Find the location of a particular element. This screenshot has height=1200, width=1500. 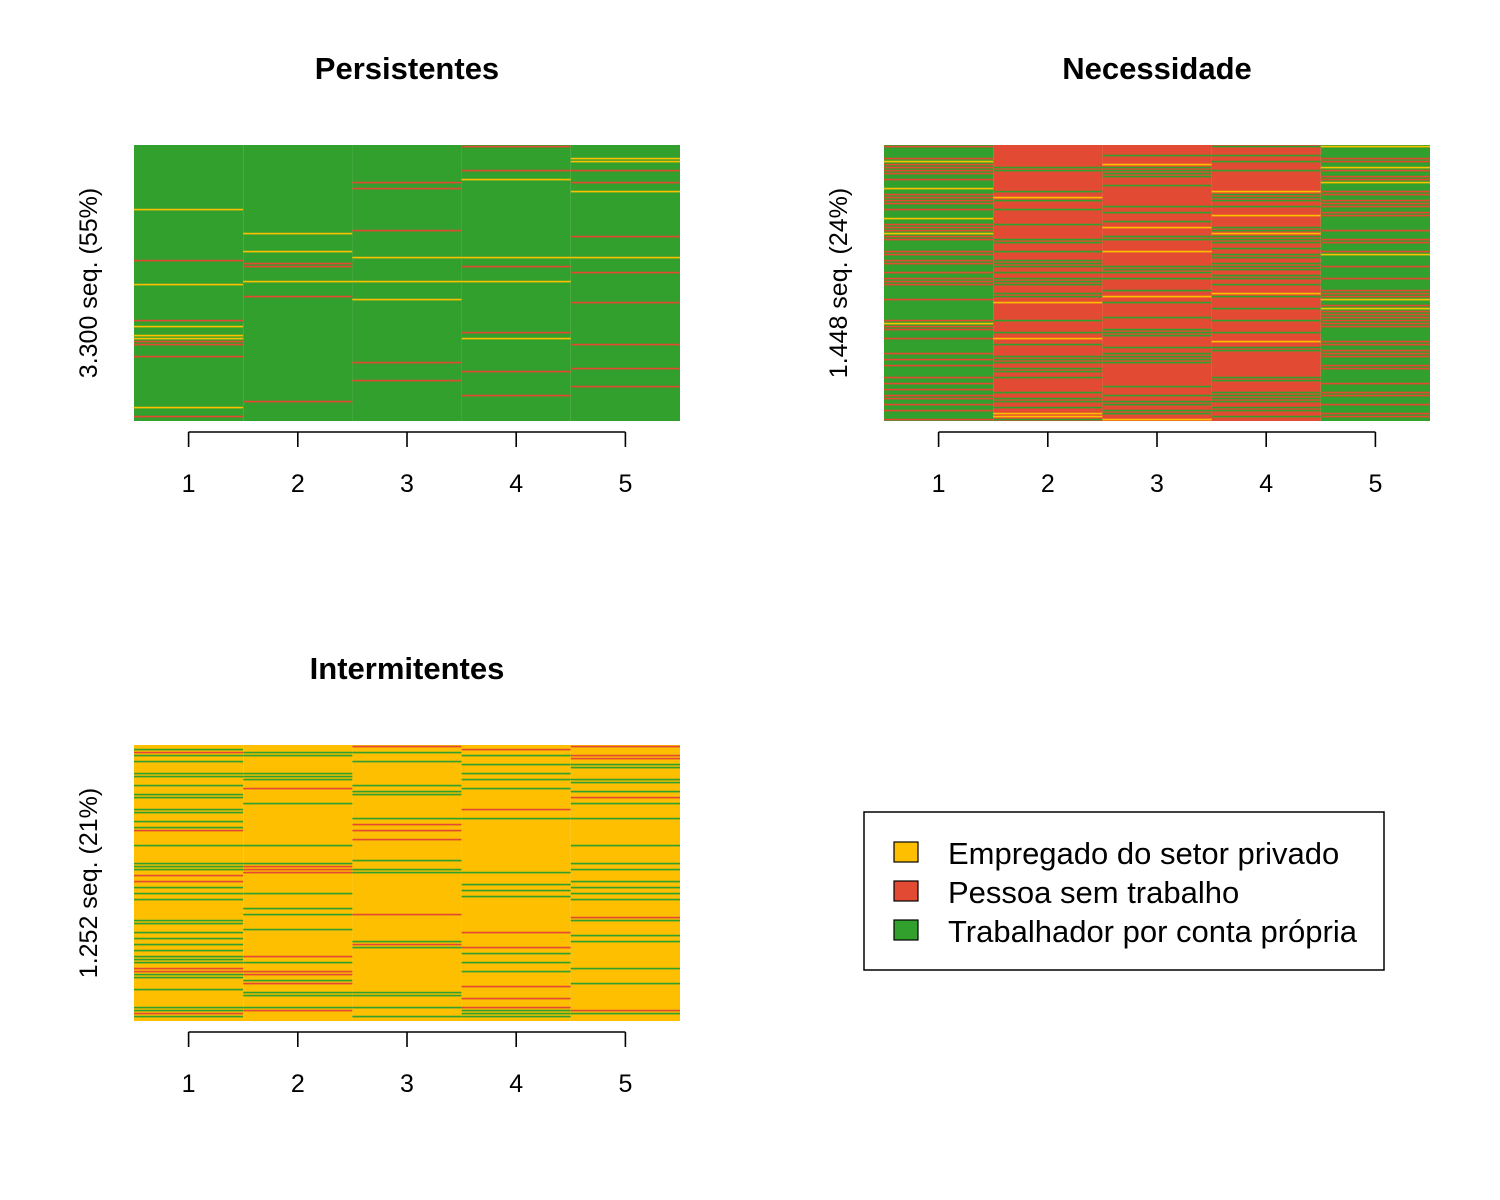

legend-swatch is located at coordinates (906, 852).